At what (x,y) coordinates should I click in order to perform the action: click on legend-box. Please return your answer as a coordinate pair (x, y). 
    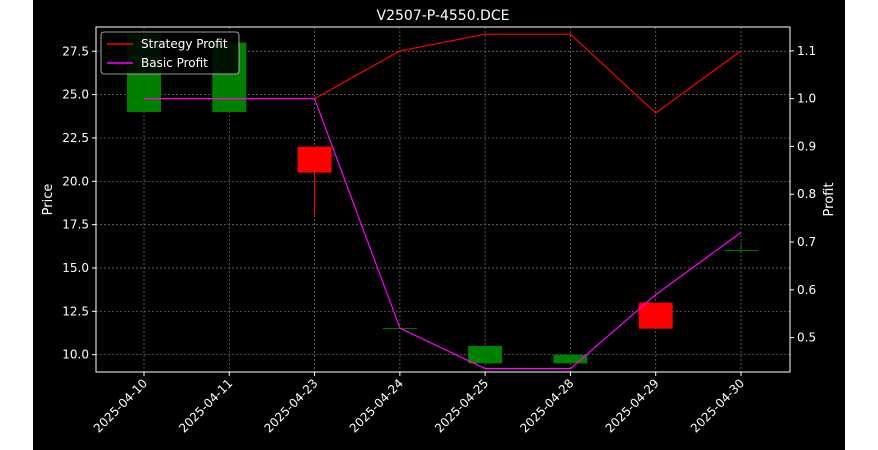
    Looking at the image, I should click on (170, 53).